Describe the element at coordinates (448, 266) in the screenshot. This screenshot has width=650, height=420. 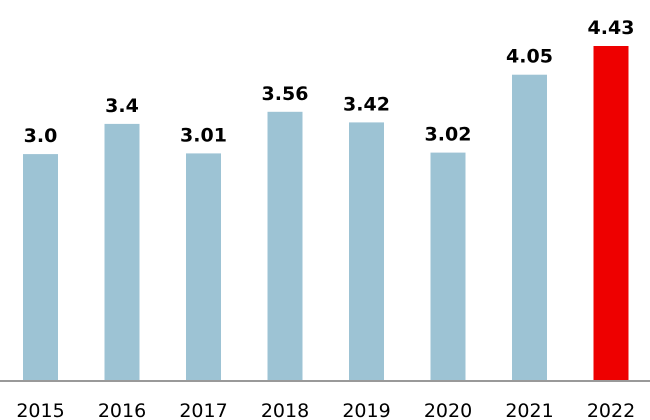
I see `bar-2020` at that location.